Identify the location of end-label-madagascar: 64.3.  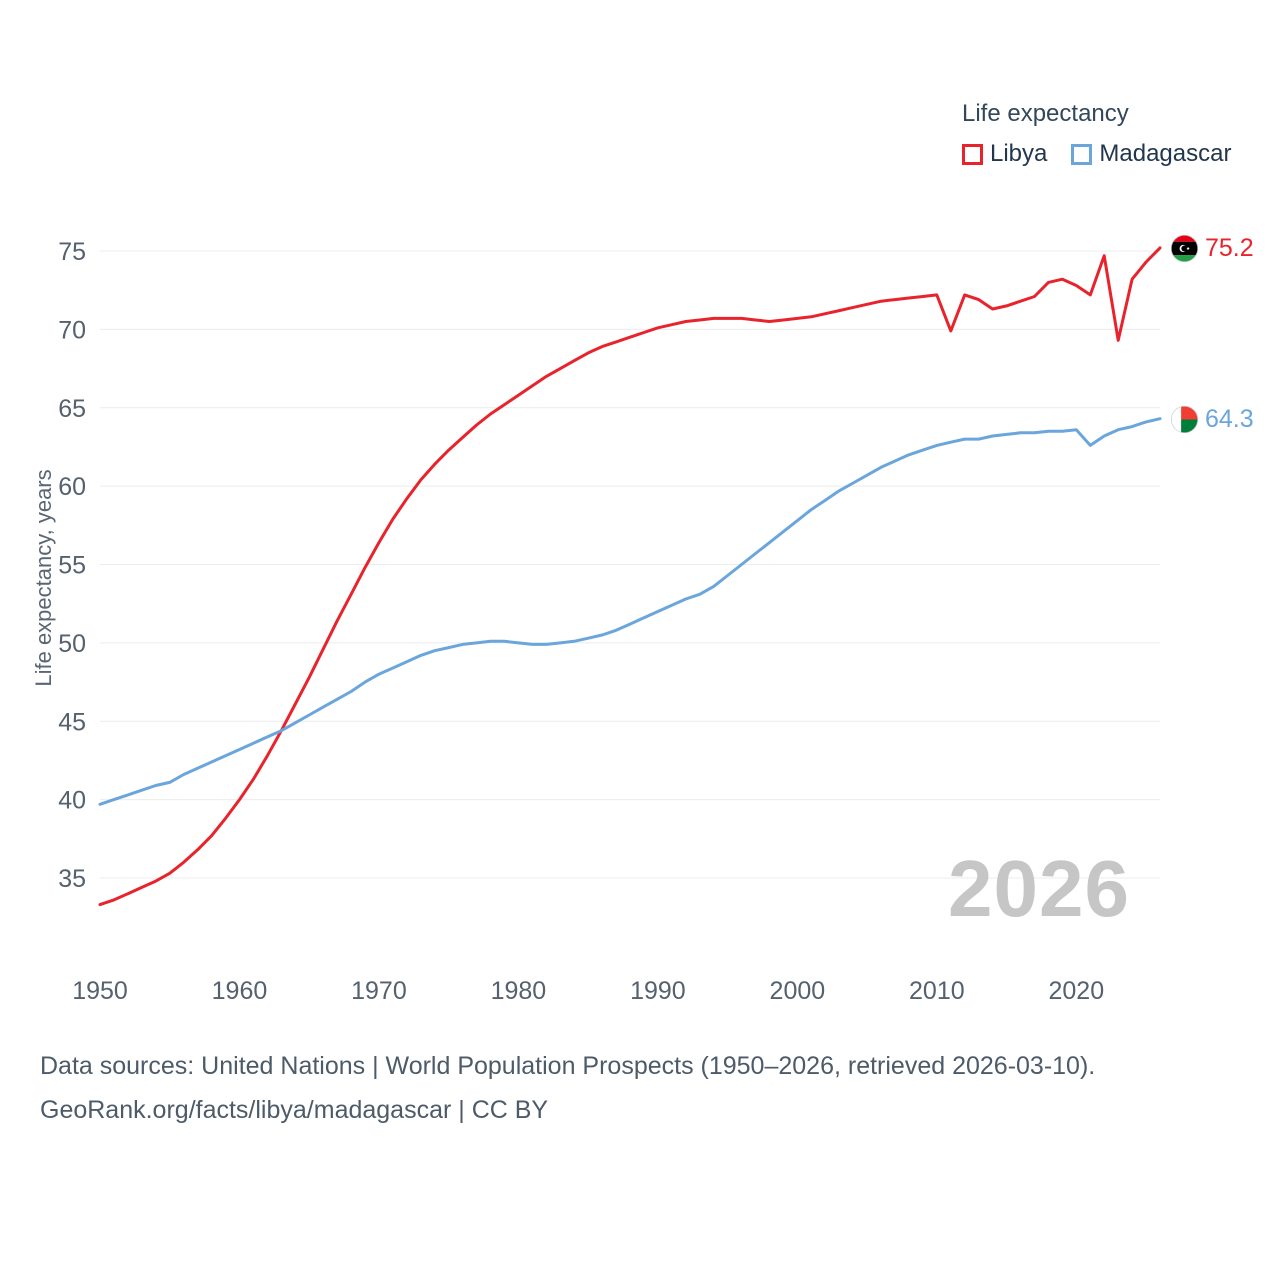
(1212, 419).